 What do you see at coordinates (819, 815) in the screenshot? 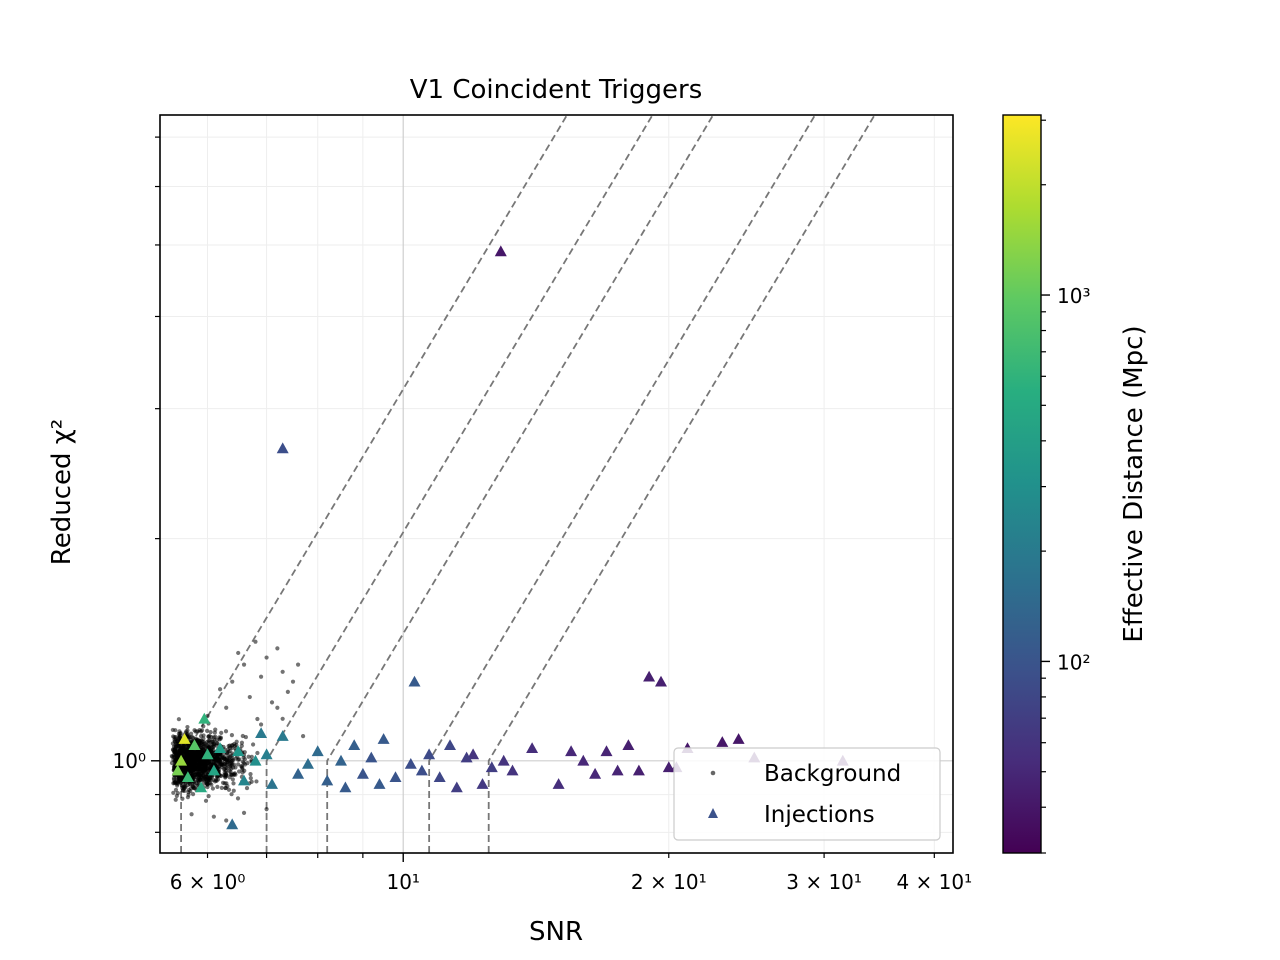
I see `legend-injections-label: Injections` at bounding box center [819, 815].